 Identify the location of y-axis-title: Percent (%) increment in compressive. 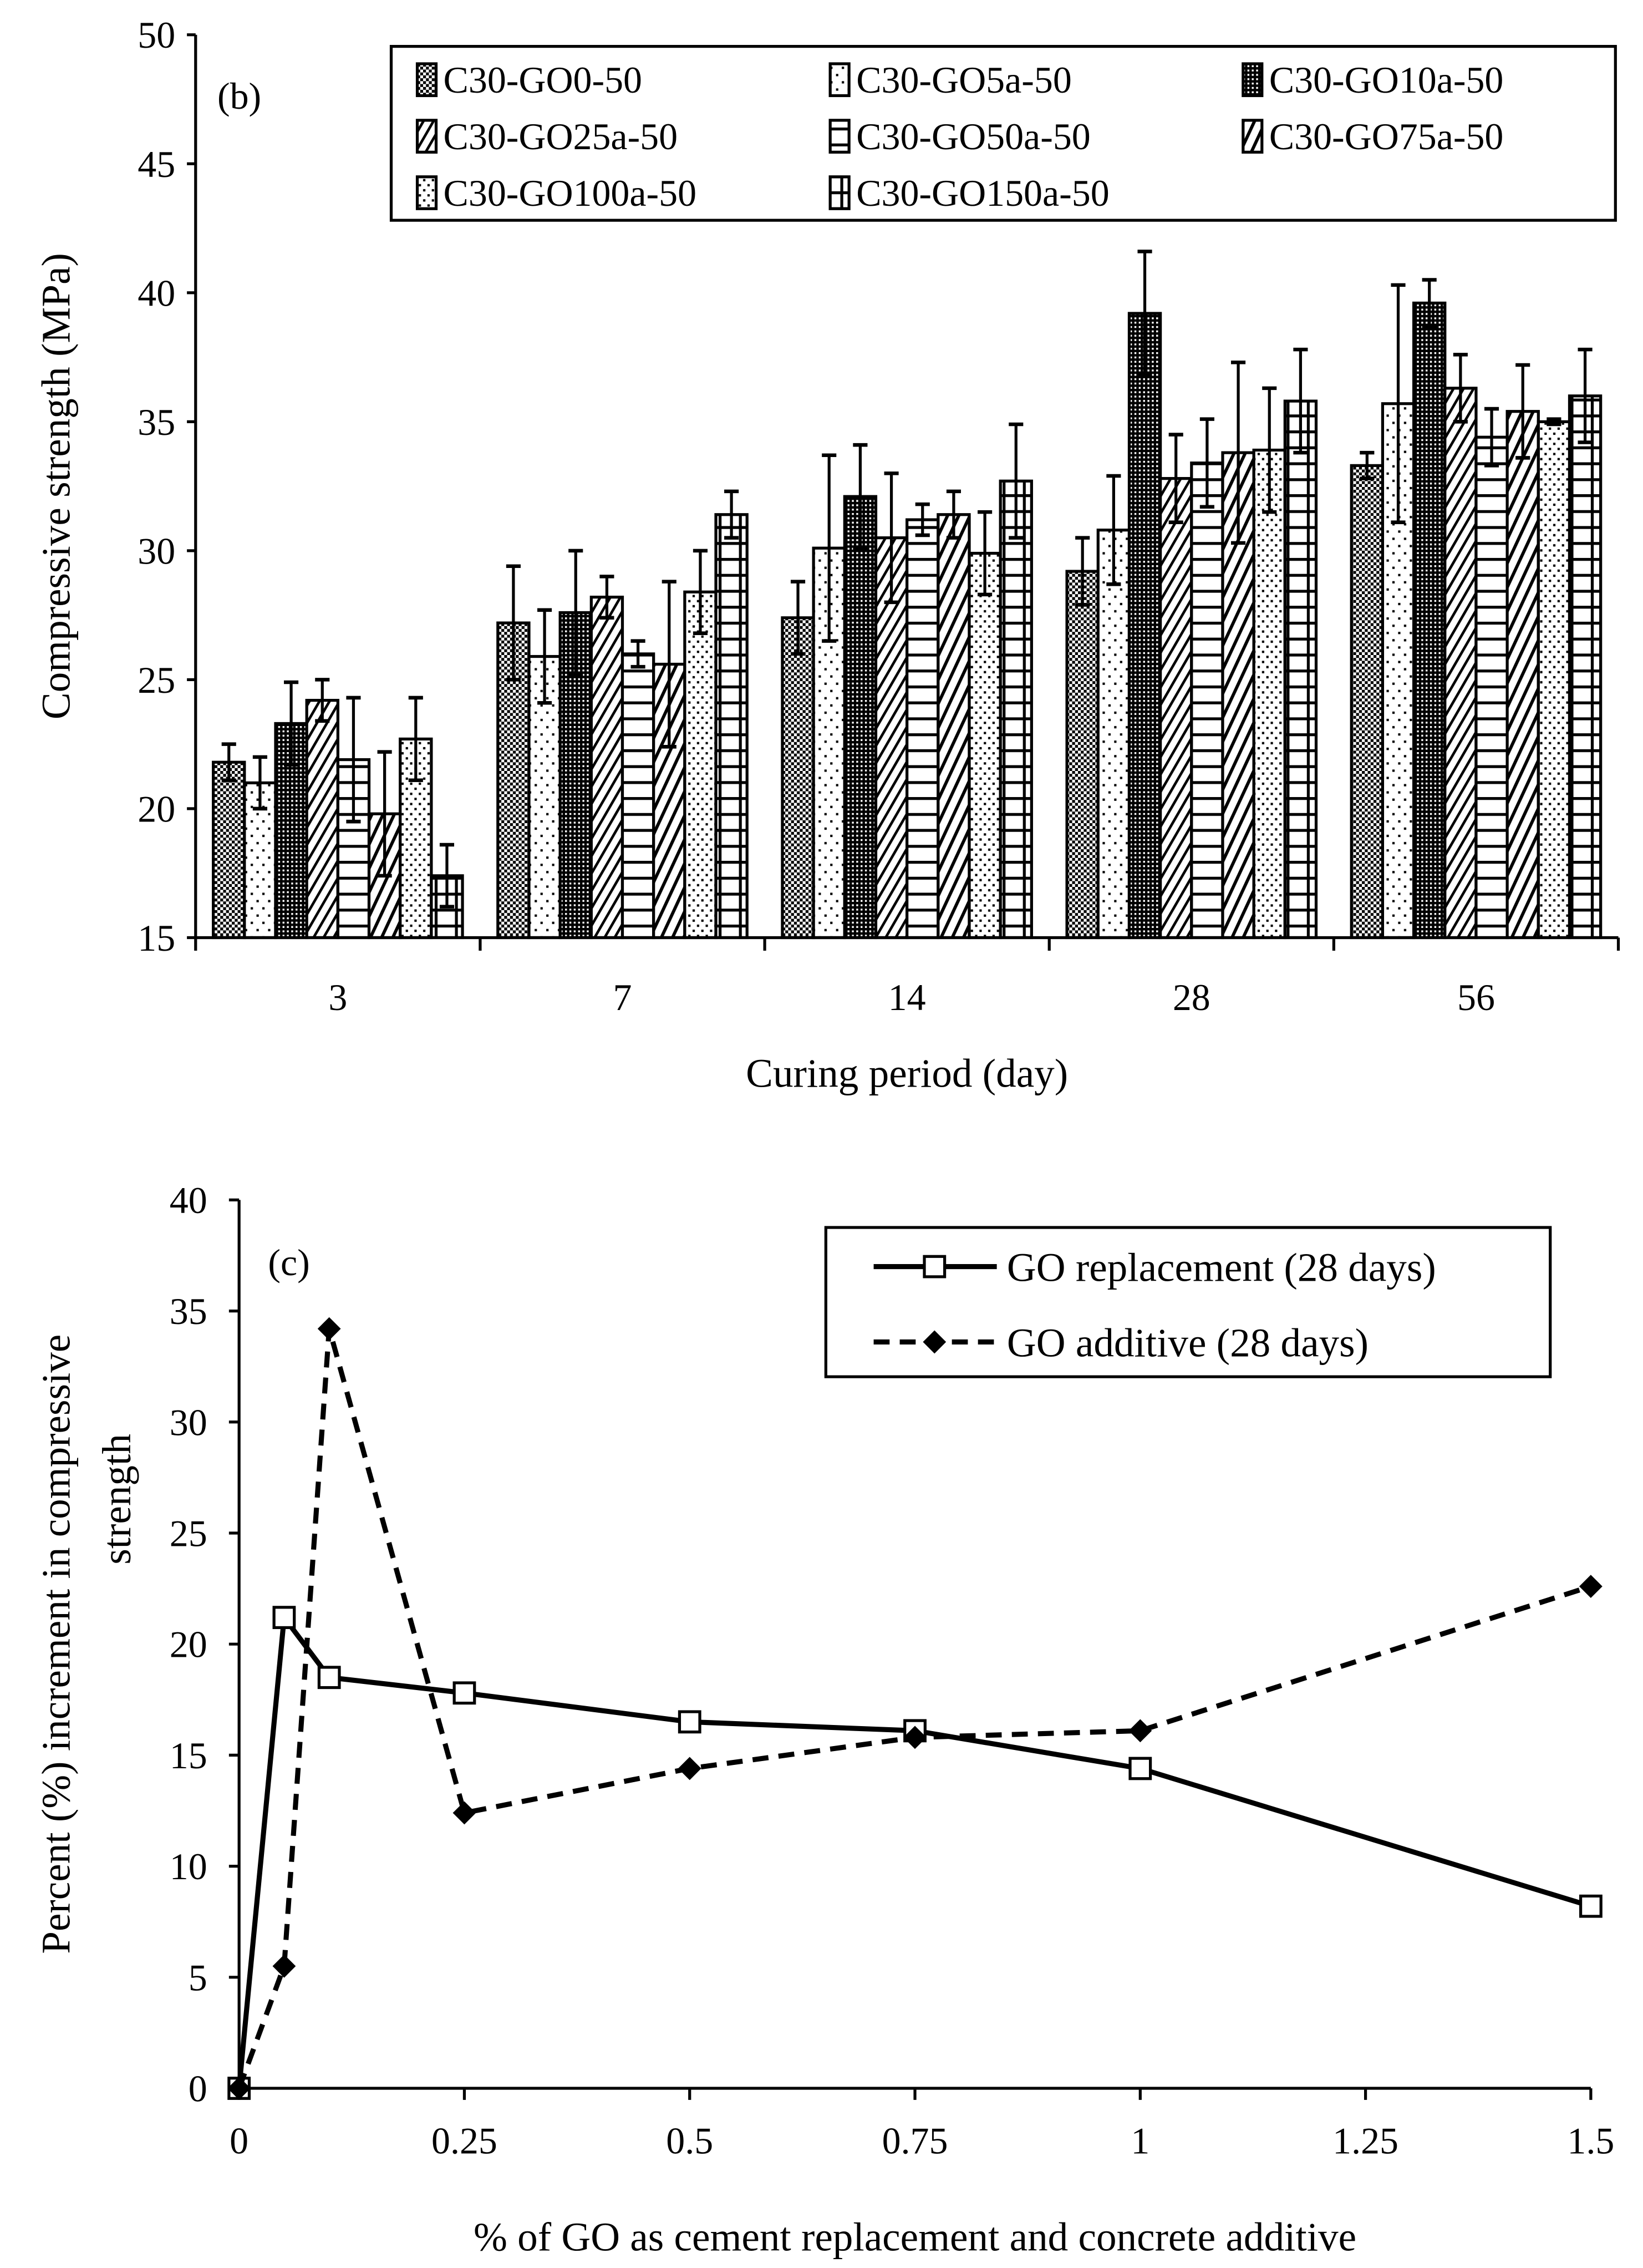
(55, 1645).